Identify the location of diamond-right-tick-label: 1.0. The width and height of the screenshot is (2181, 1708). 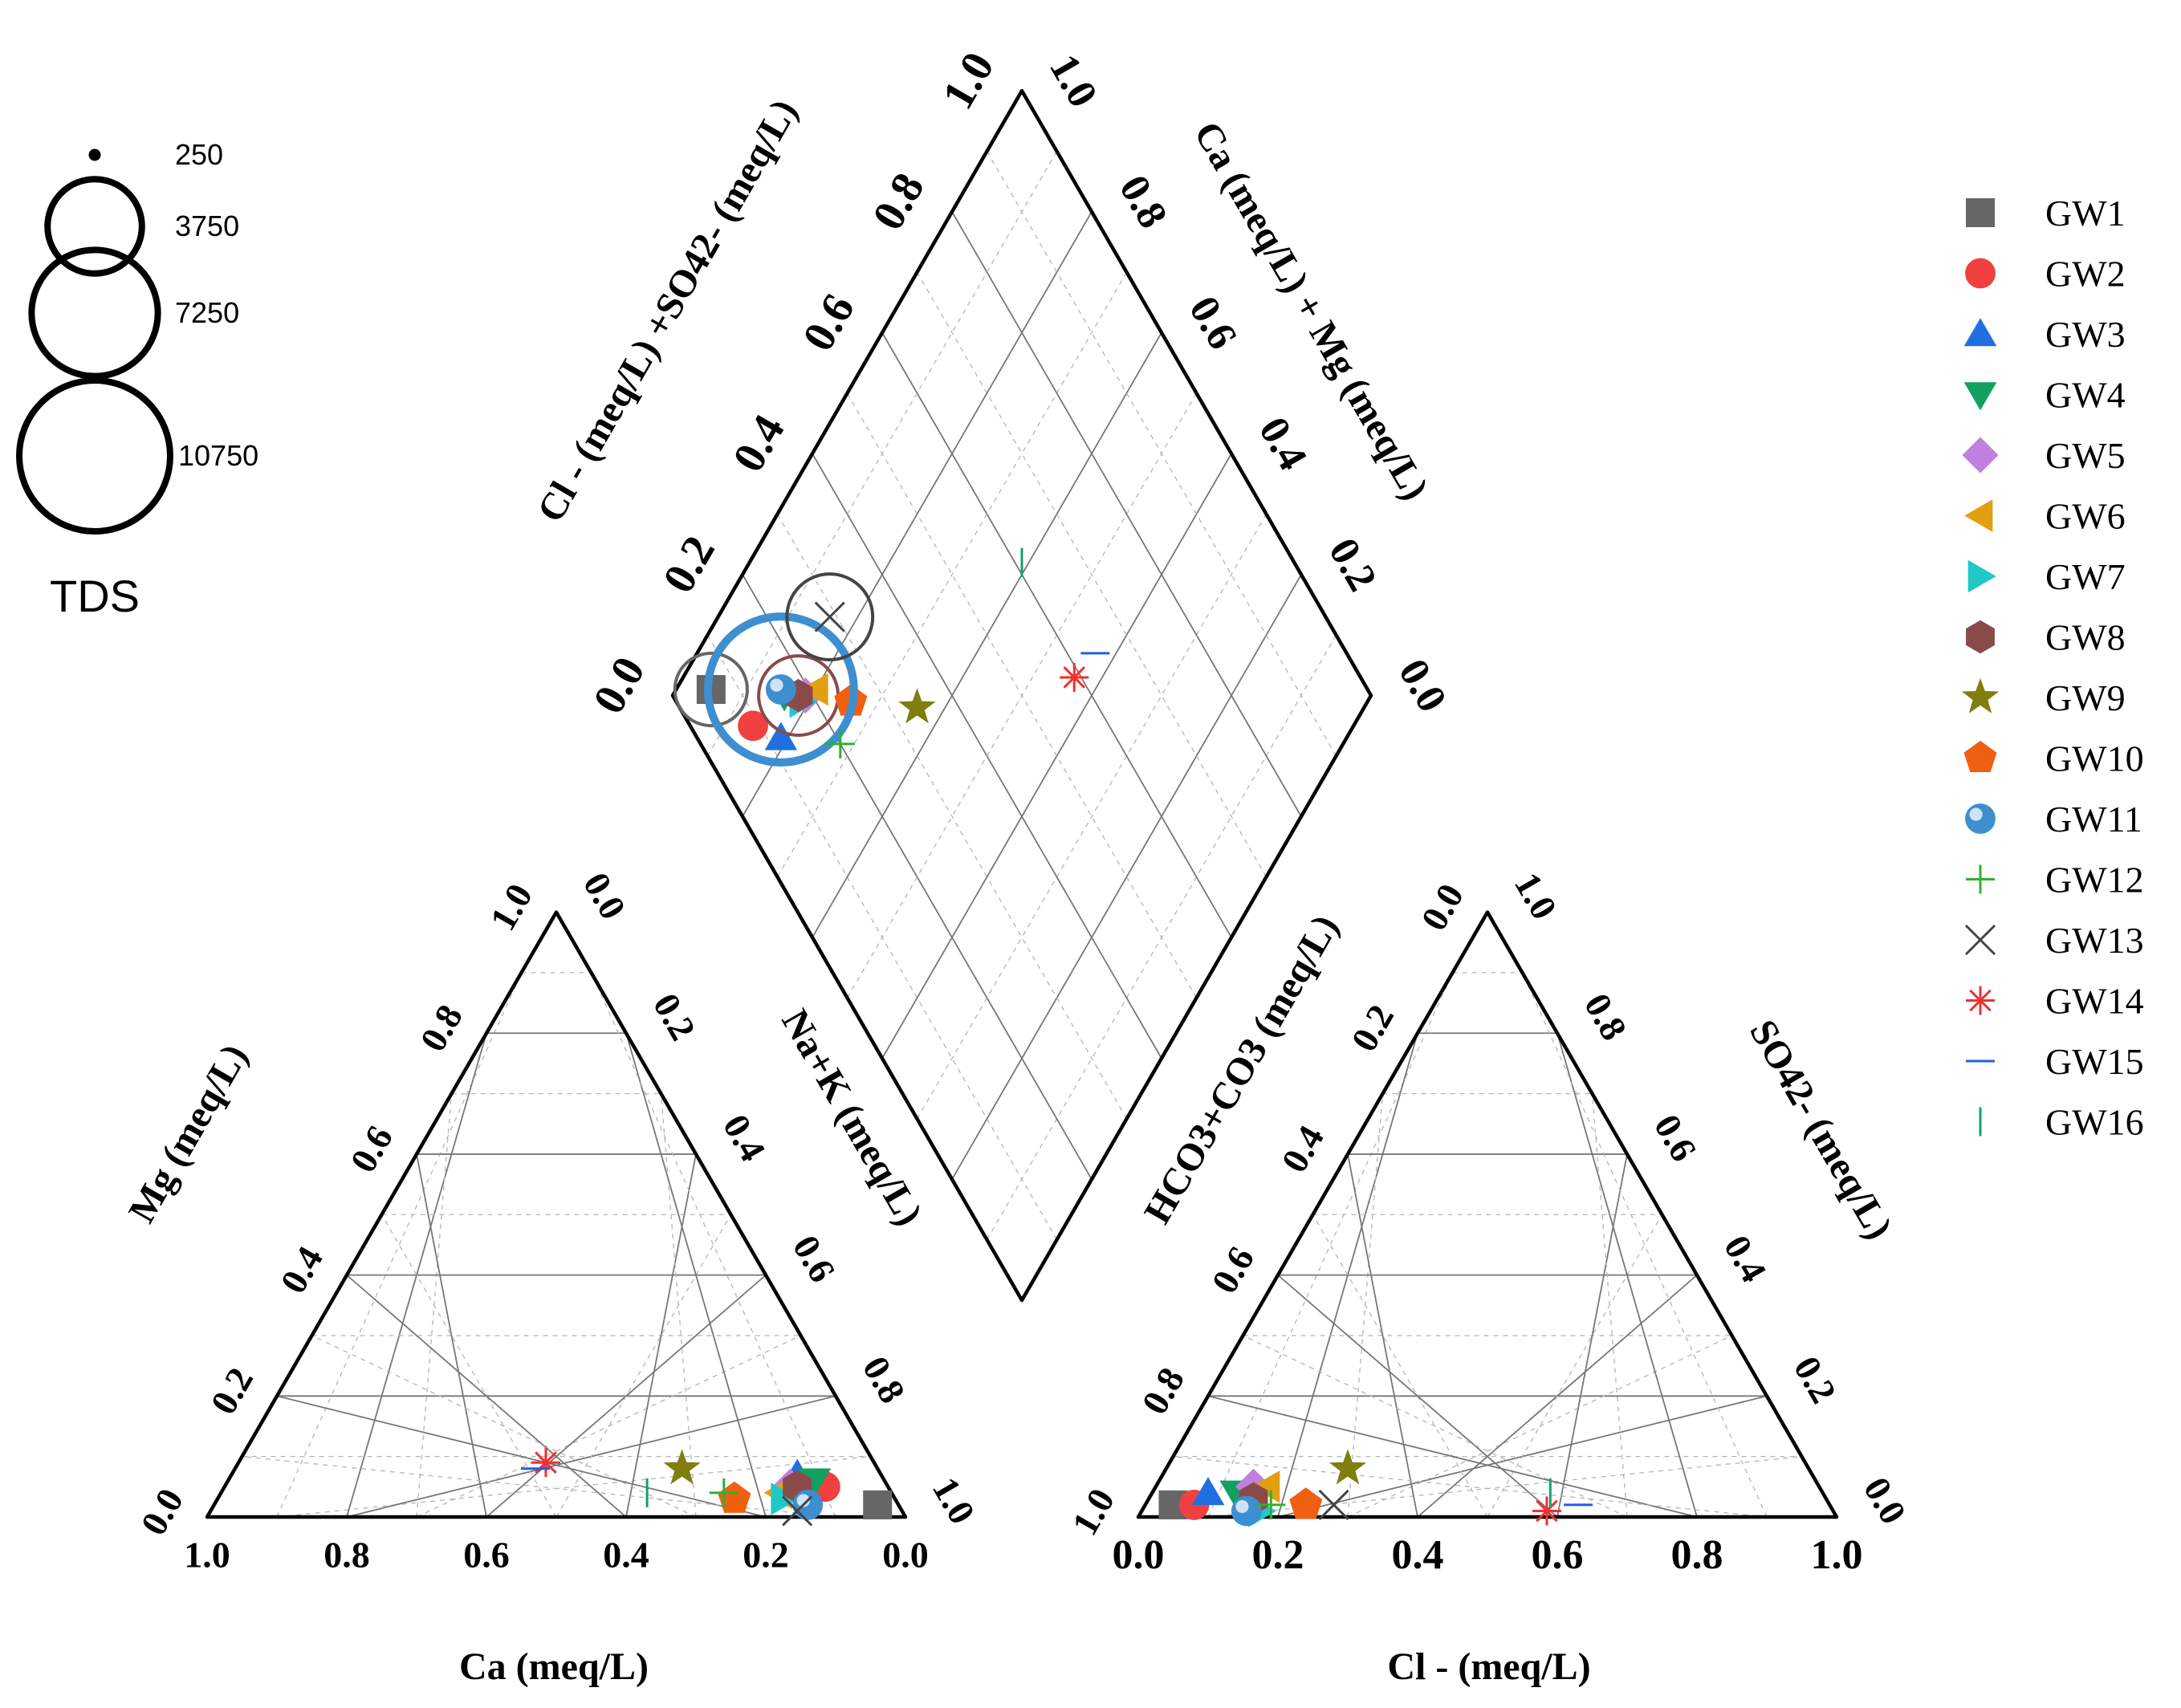
(1073, 81).